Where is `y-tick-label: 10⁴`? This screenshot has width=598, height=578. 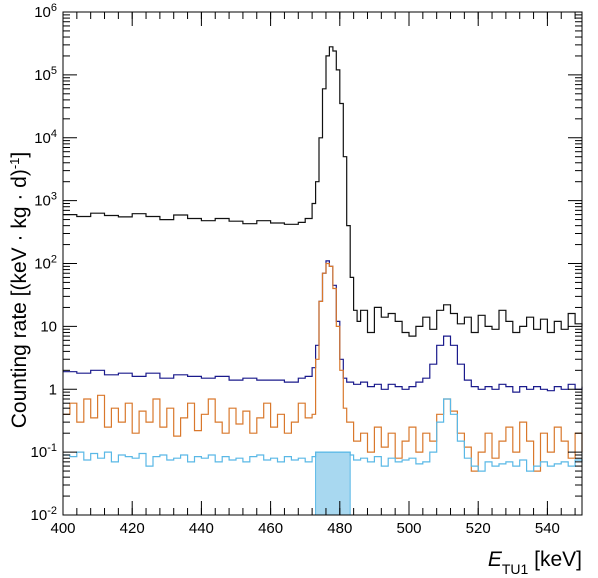 y-tick-label: 10⁴ is located at coordinates (45, 137).